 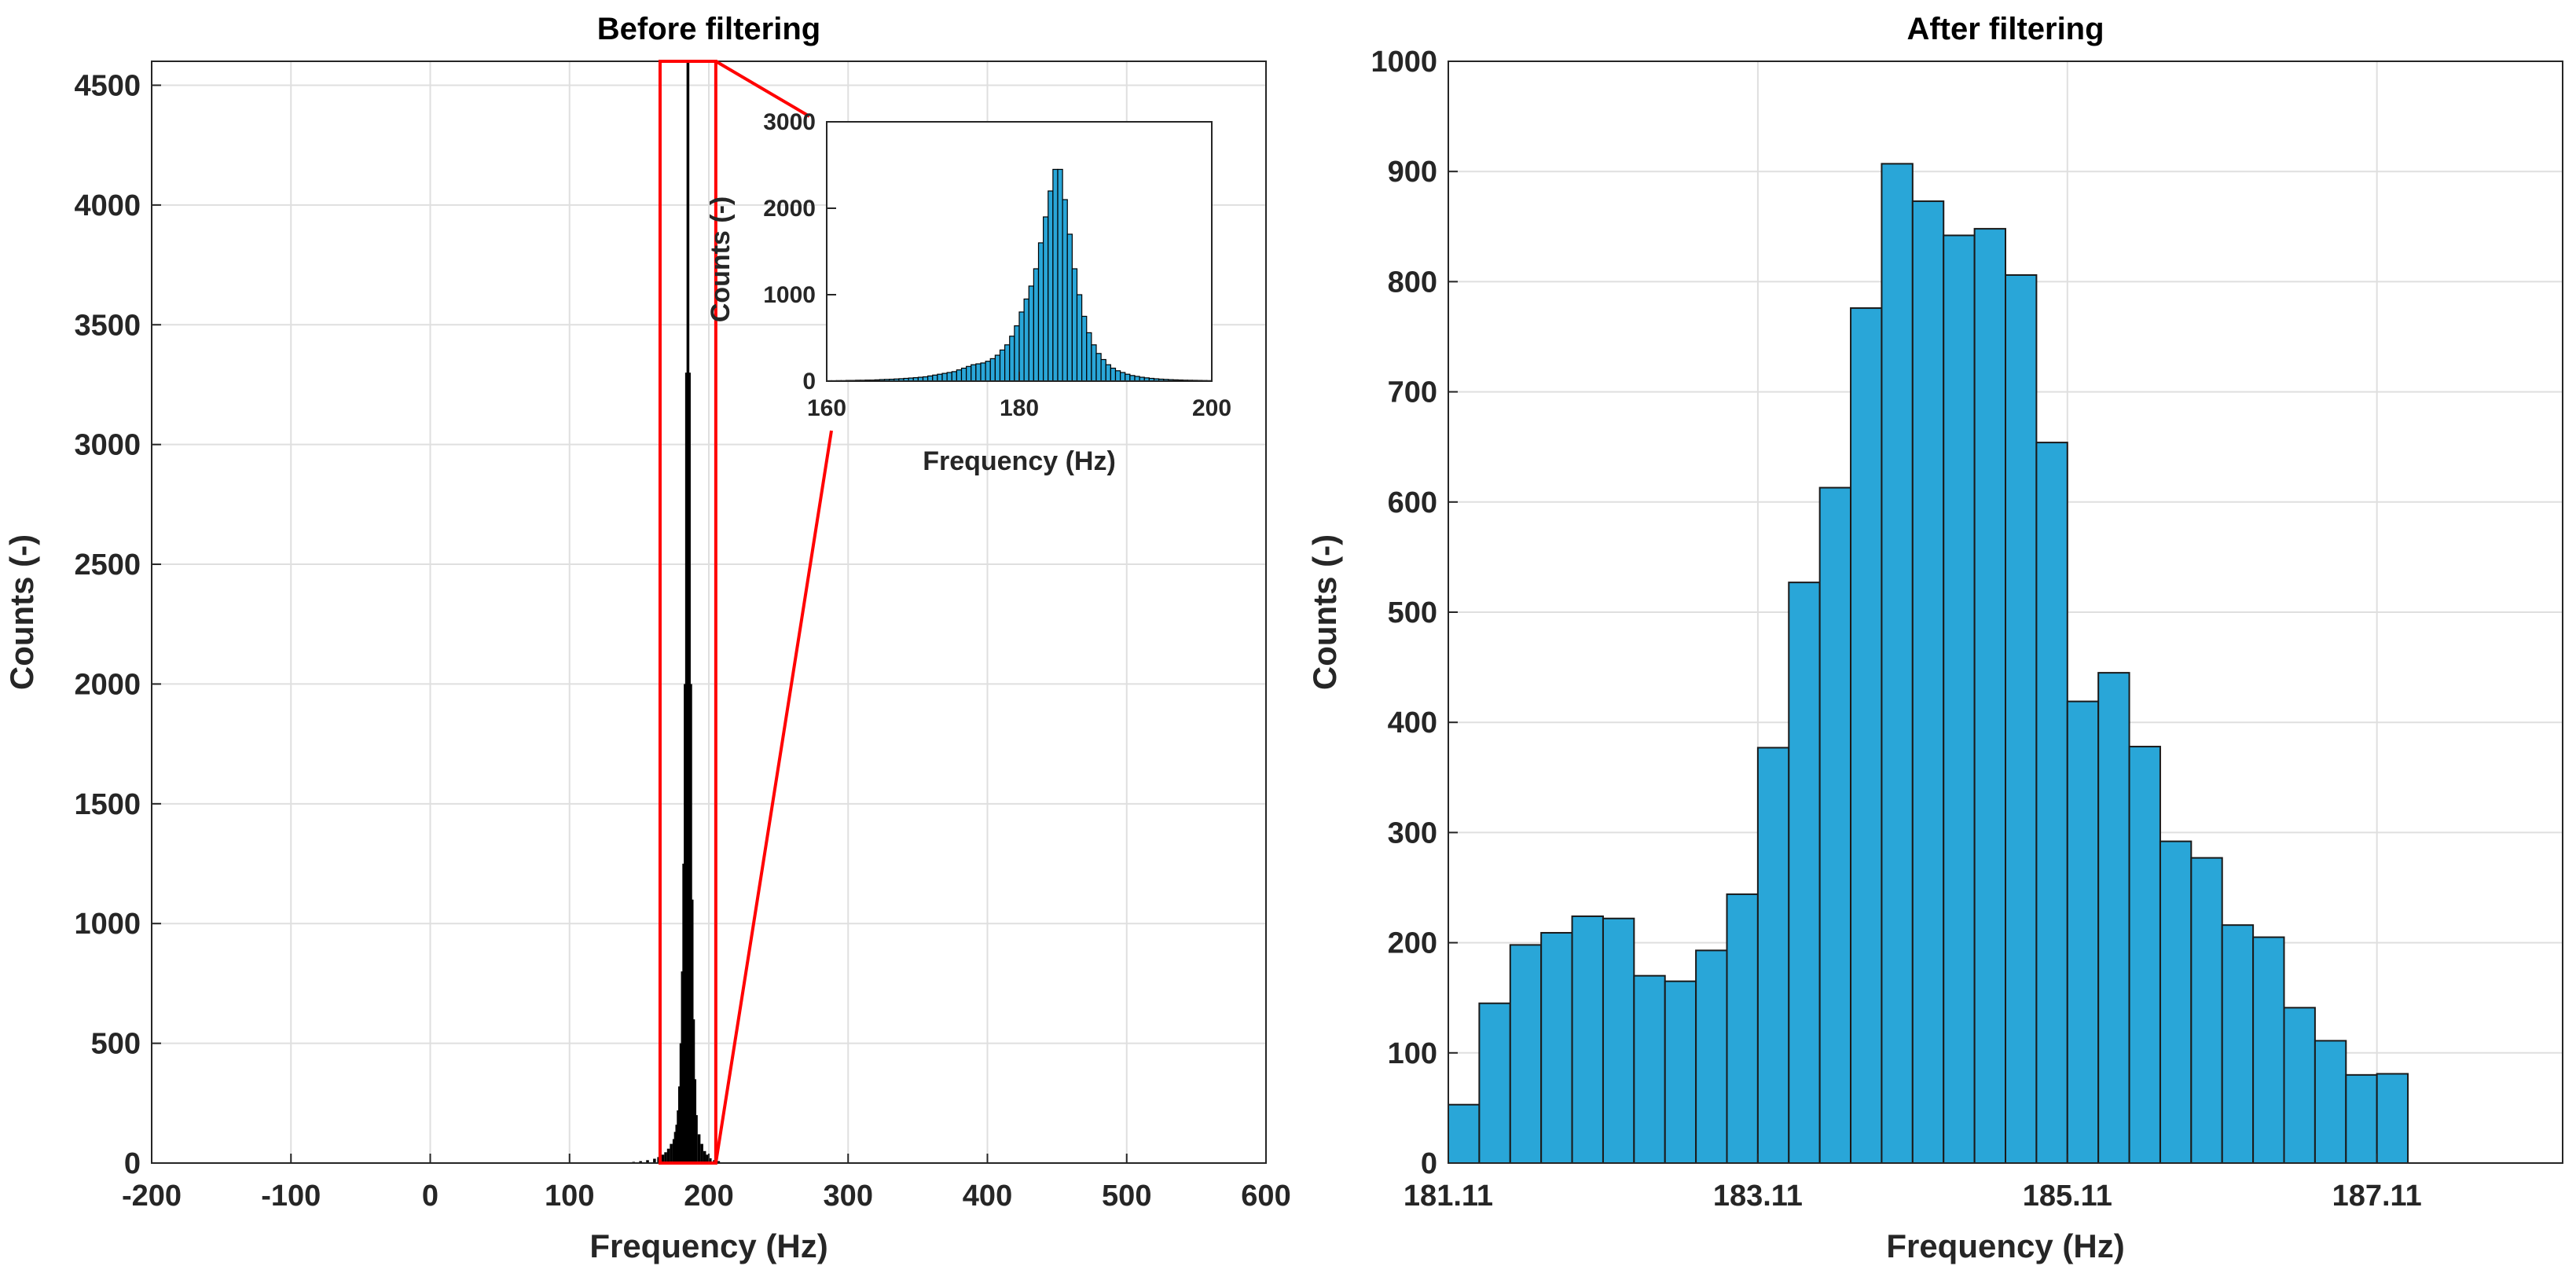 What do you see at coordinates (1019, 396) in the screenshot?
I see `inset-x-tick-labels: 160 180 200` at bounding box center [1019, 396].